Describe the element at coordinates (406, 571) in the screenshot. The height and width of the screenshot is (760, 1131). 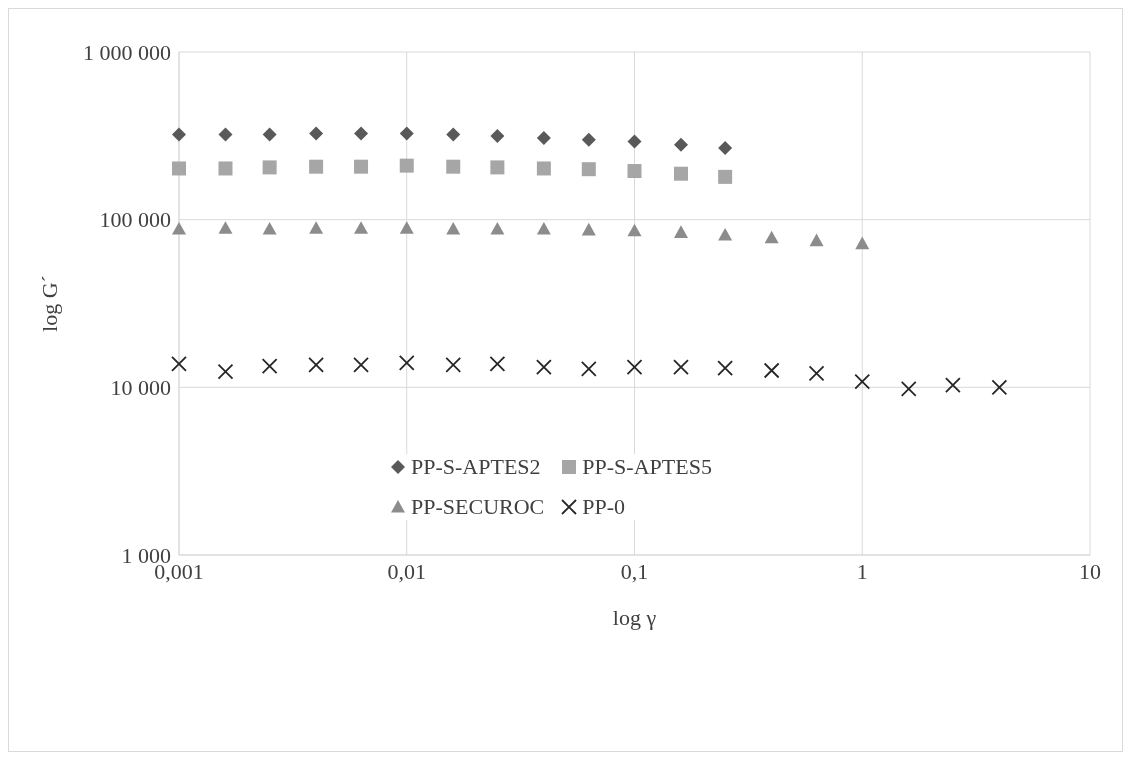
I see `x-tick-label: 0,01` at that location.